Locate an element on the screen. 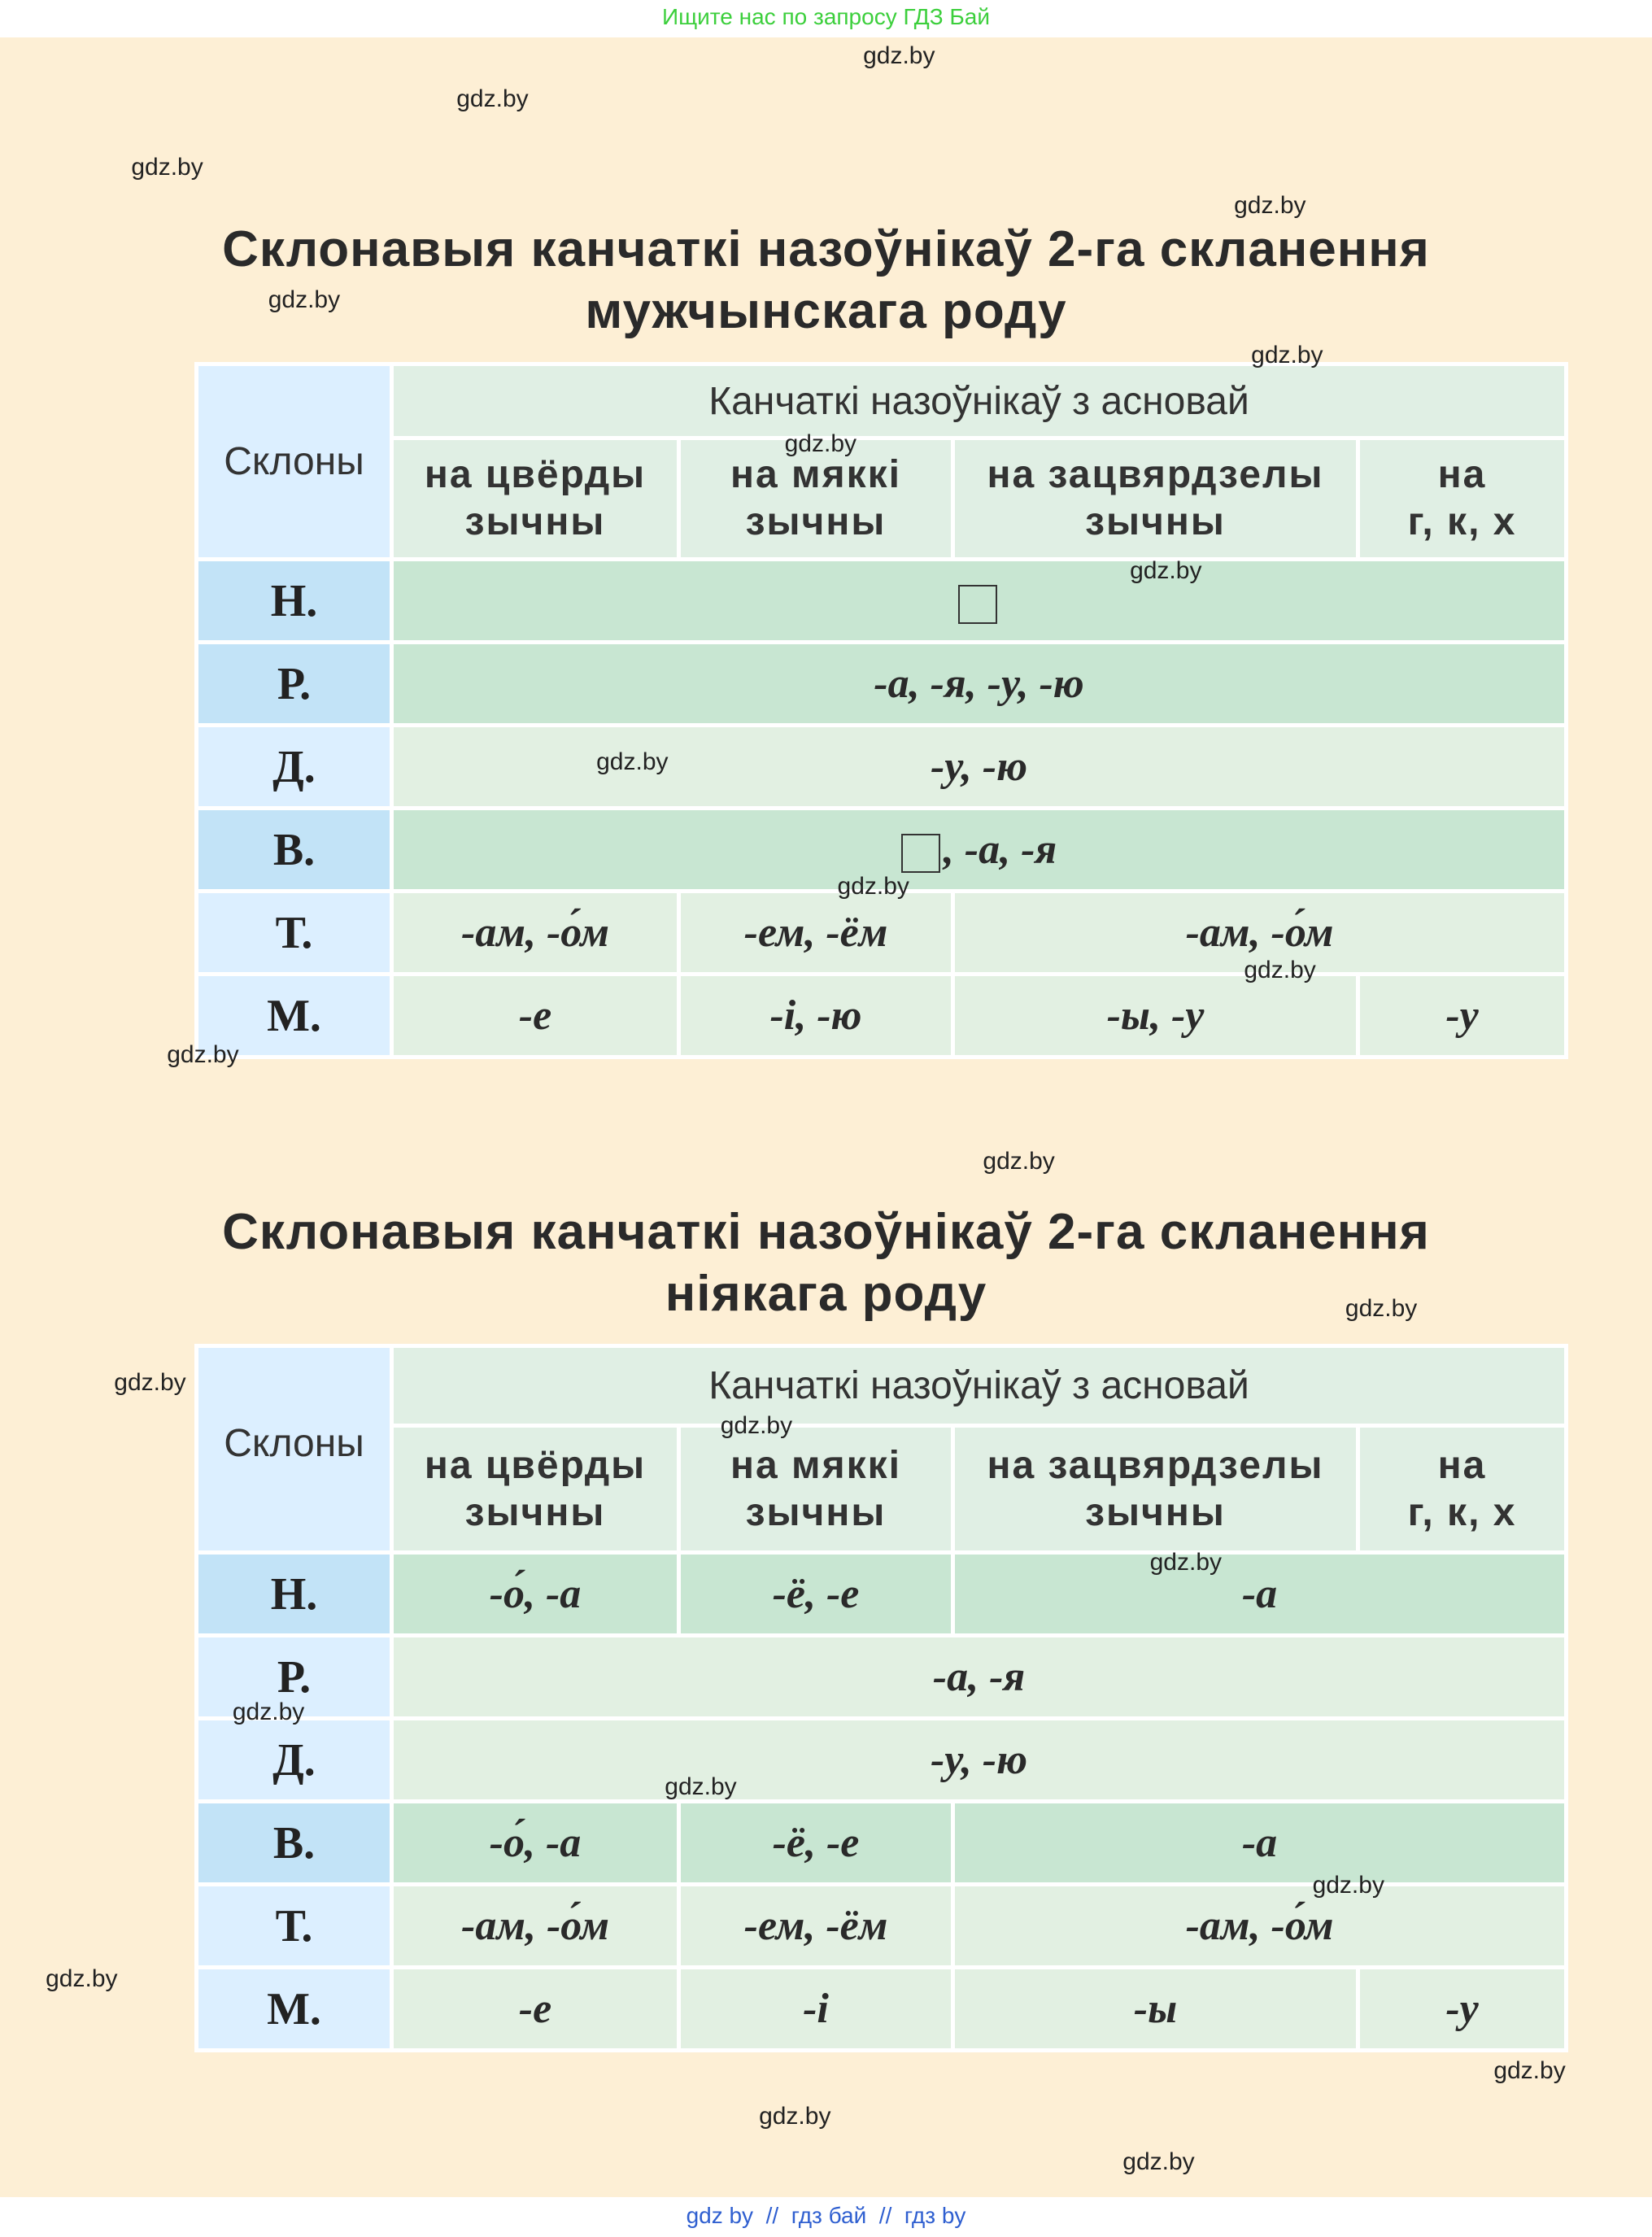  case-row: М. -е -і -ы -у is located at coordinates (881, 2008).